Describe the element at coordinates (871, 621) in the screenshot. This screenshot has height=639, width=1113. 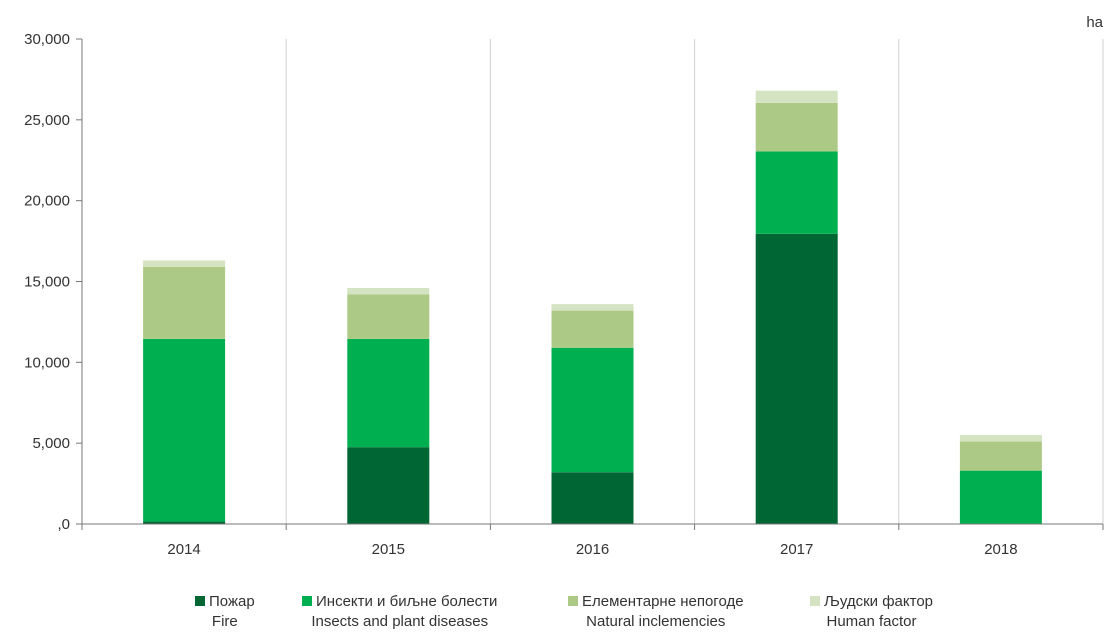
I see `legend-label-human-en: Human factor` at that location.